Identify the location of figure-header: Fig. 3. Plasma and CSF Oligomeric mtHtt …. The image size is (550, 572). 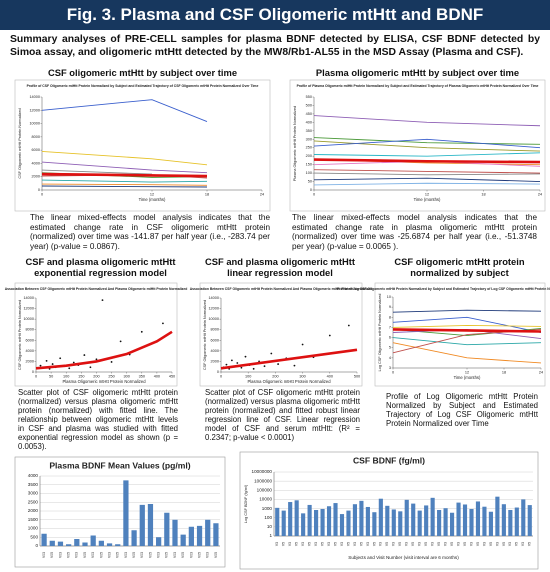
(275, 15).